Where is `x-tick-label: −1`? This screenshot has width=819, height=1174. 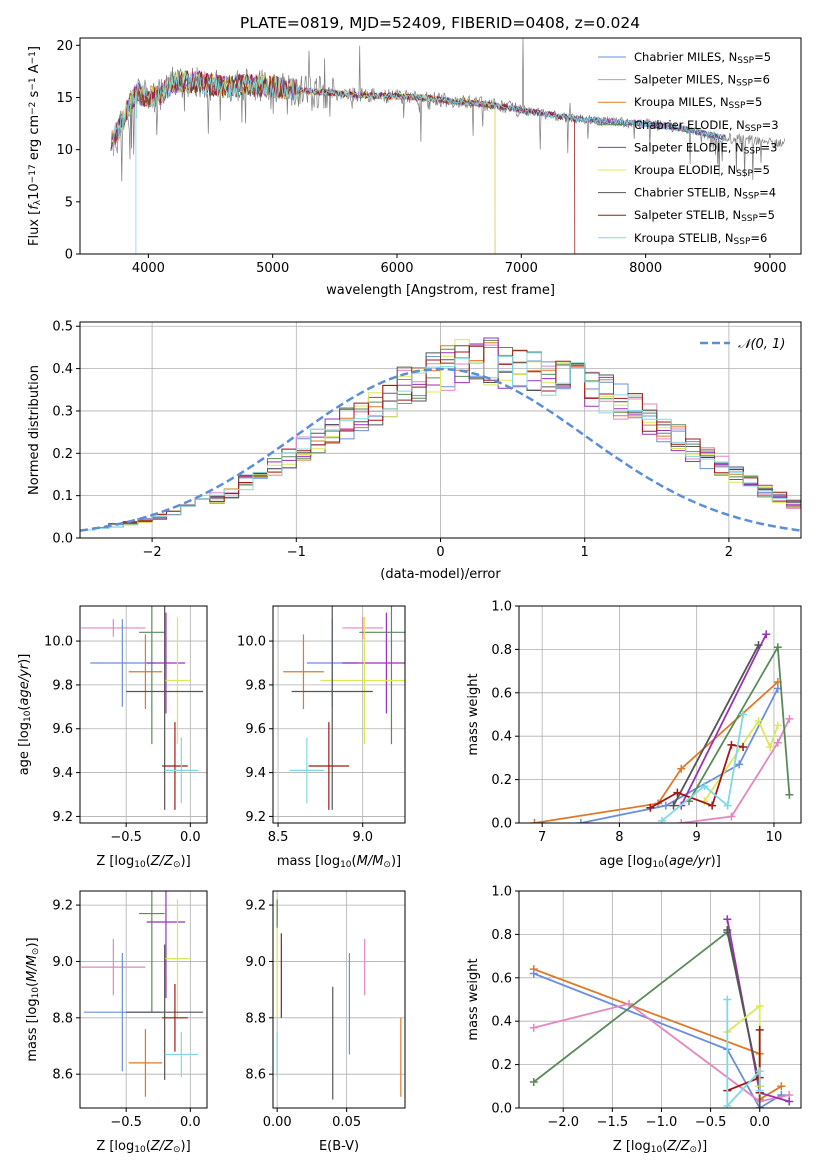
x-tick-label: −1 is located at coordinates (296, 552).